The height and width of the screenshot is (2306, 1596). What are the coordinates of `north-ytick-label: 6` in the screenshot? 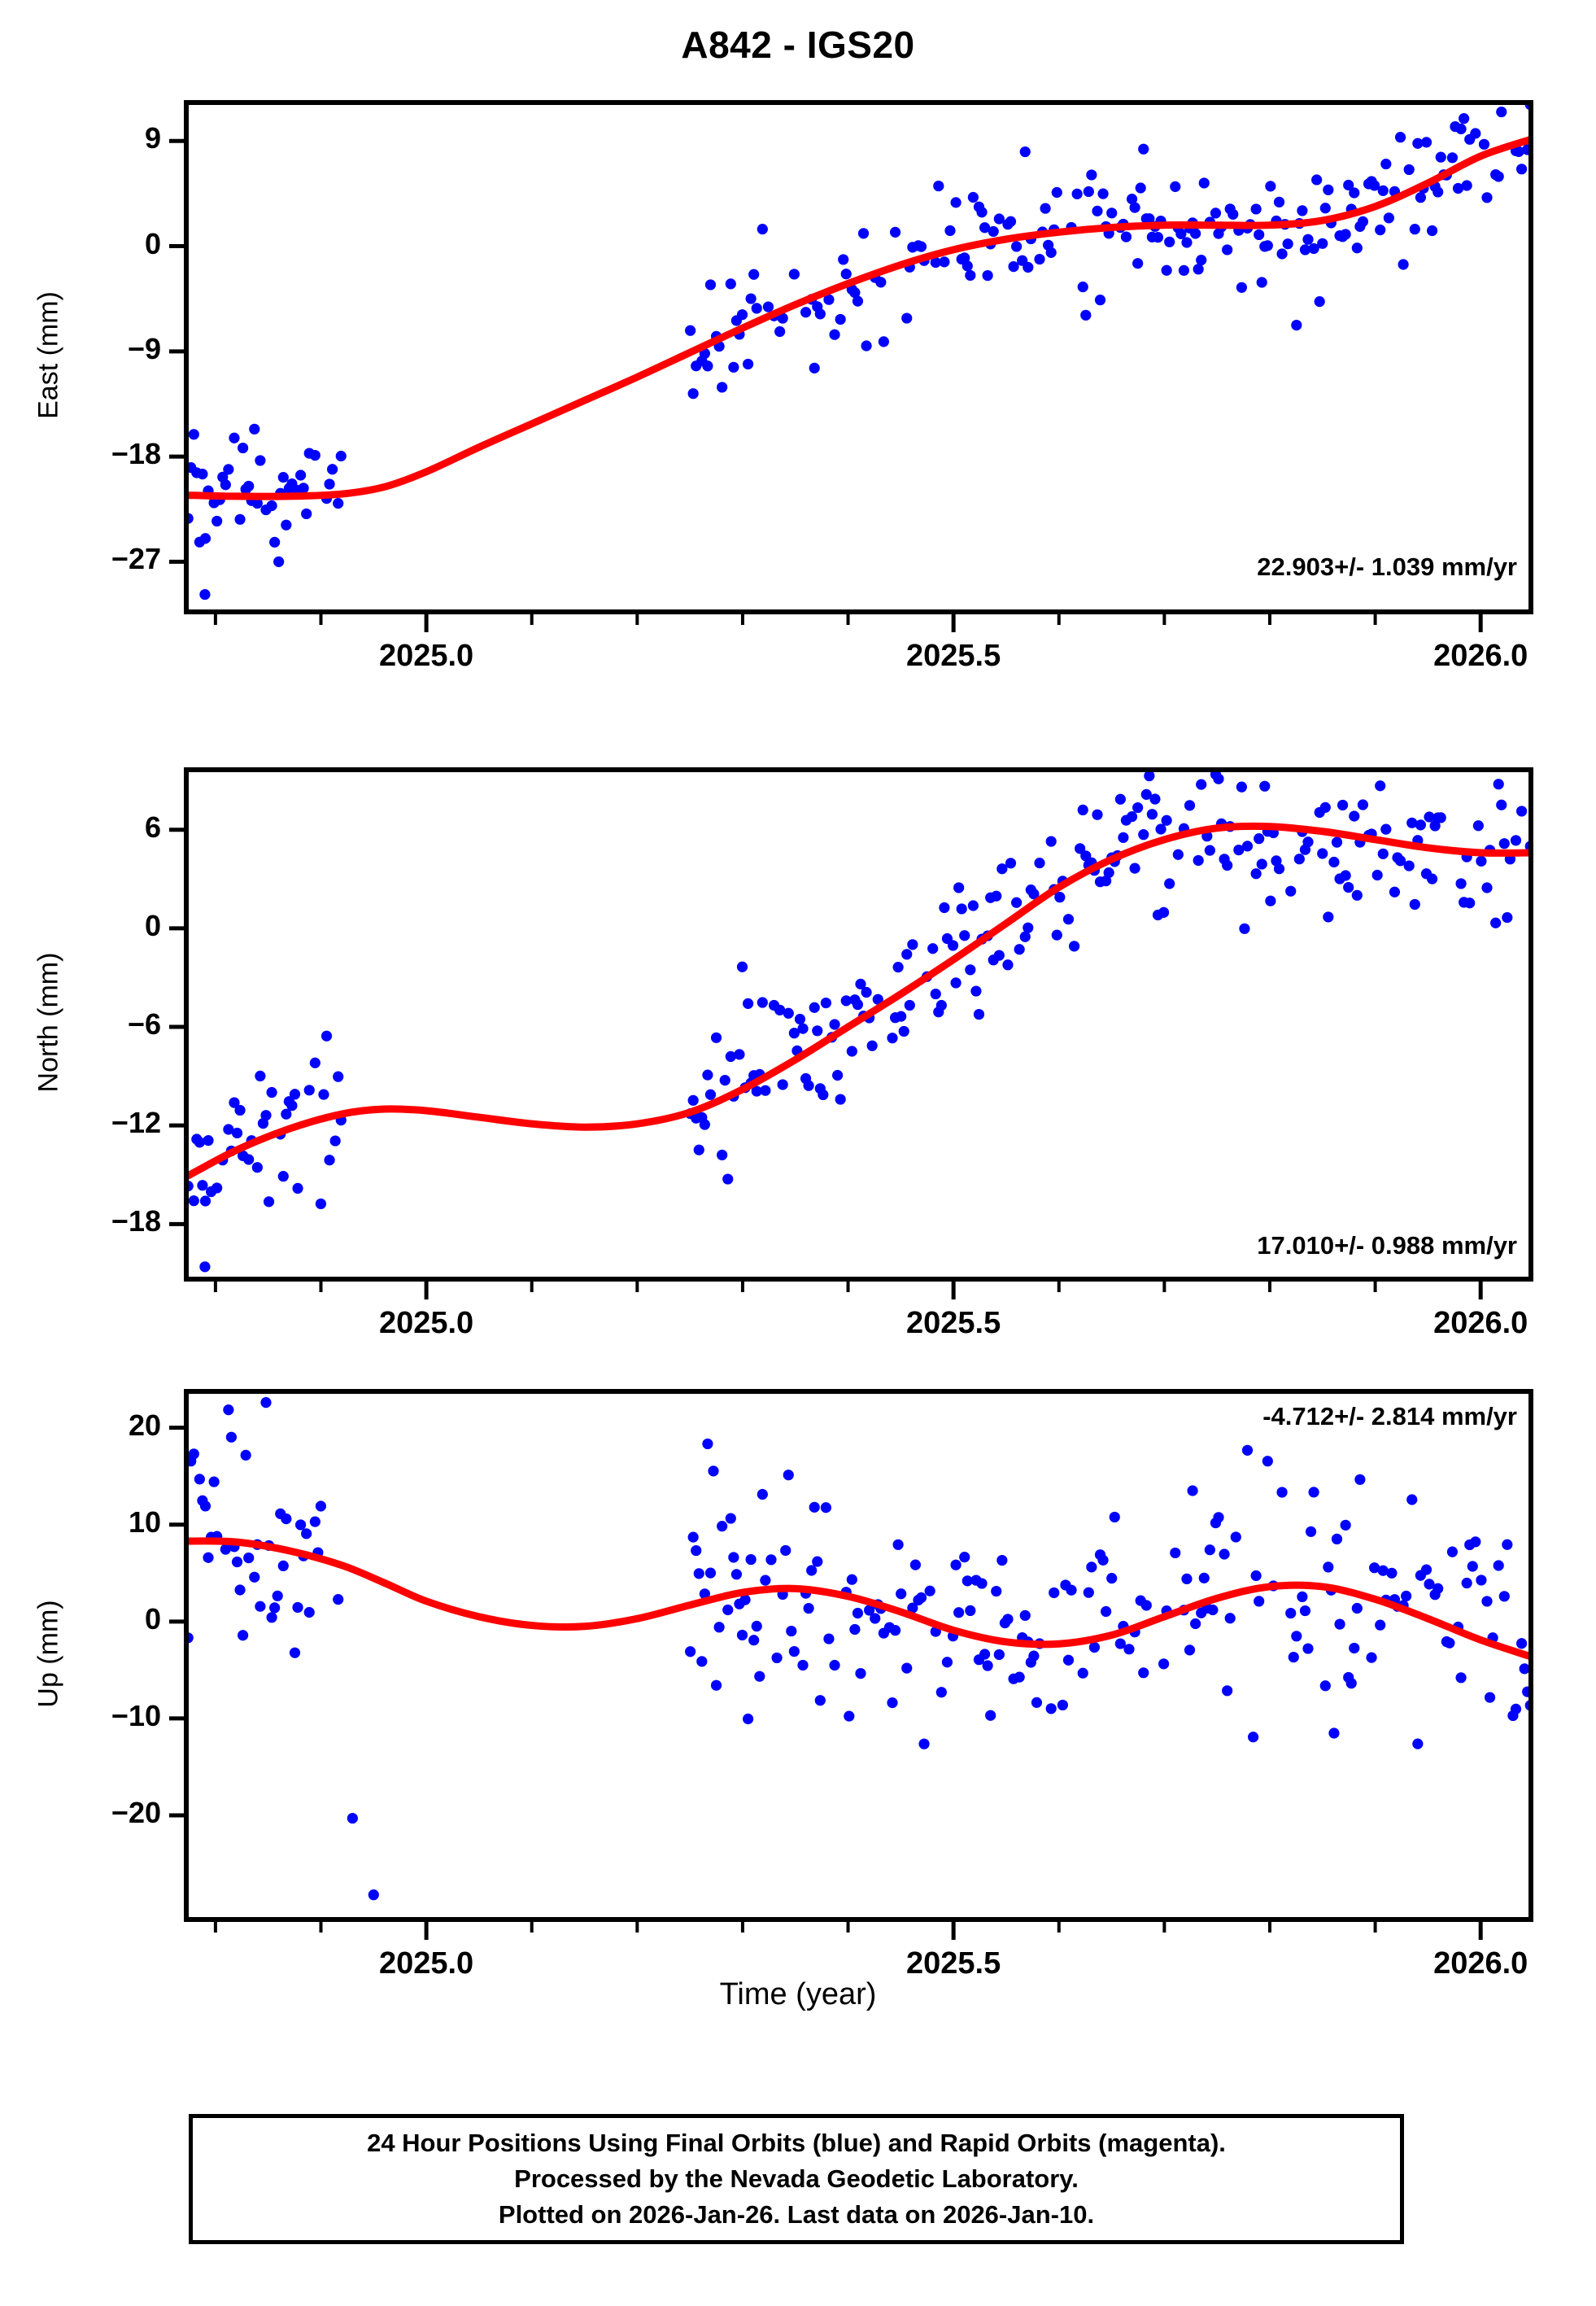 It's located at (152, 827).